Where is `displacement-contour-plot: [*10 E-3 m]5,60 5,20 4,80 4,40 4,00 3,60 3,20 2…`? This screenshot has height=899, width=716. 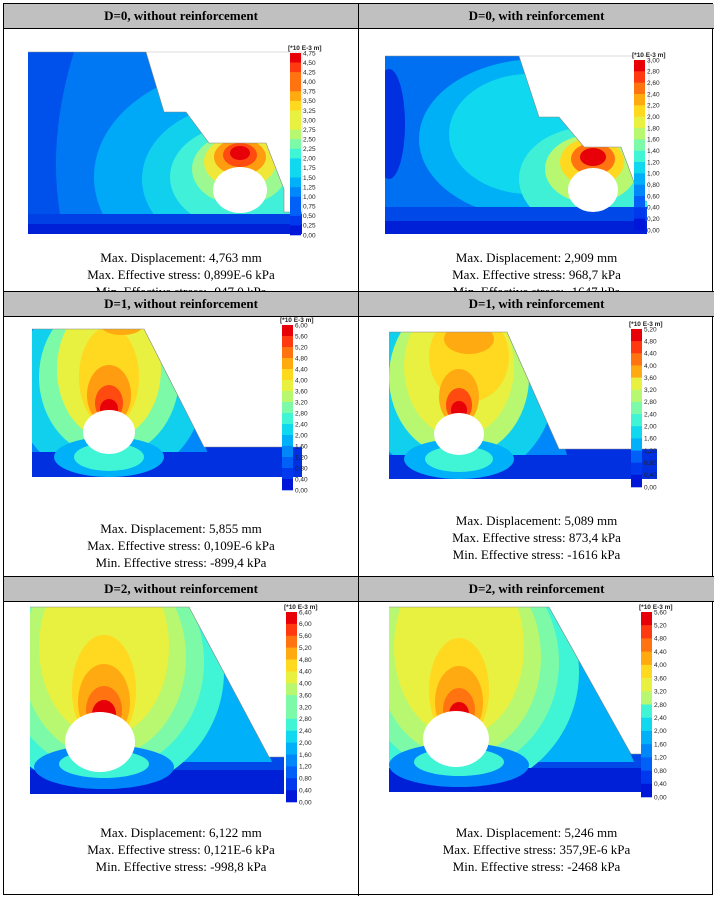
displacement-contour-plot: [*10 E-3 m]5,60 5,20 4,80 4,40 4,00 3,60 3,20 2… is located at coordinates (531, 702).